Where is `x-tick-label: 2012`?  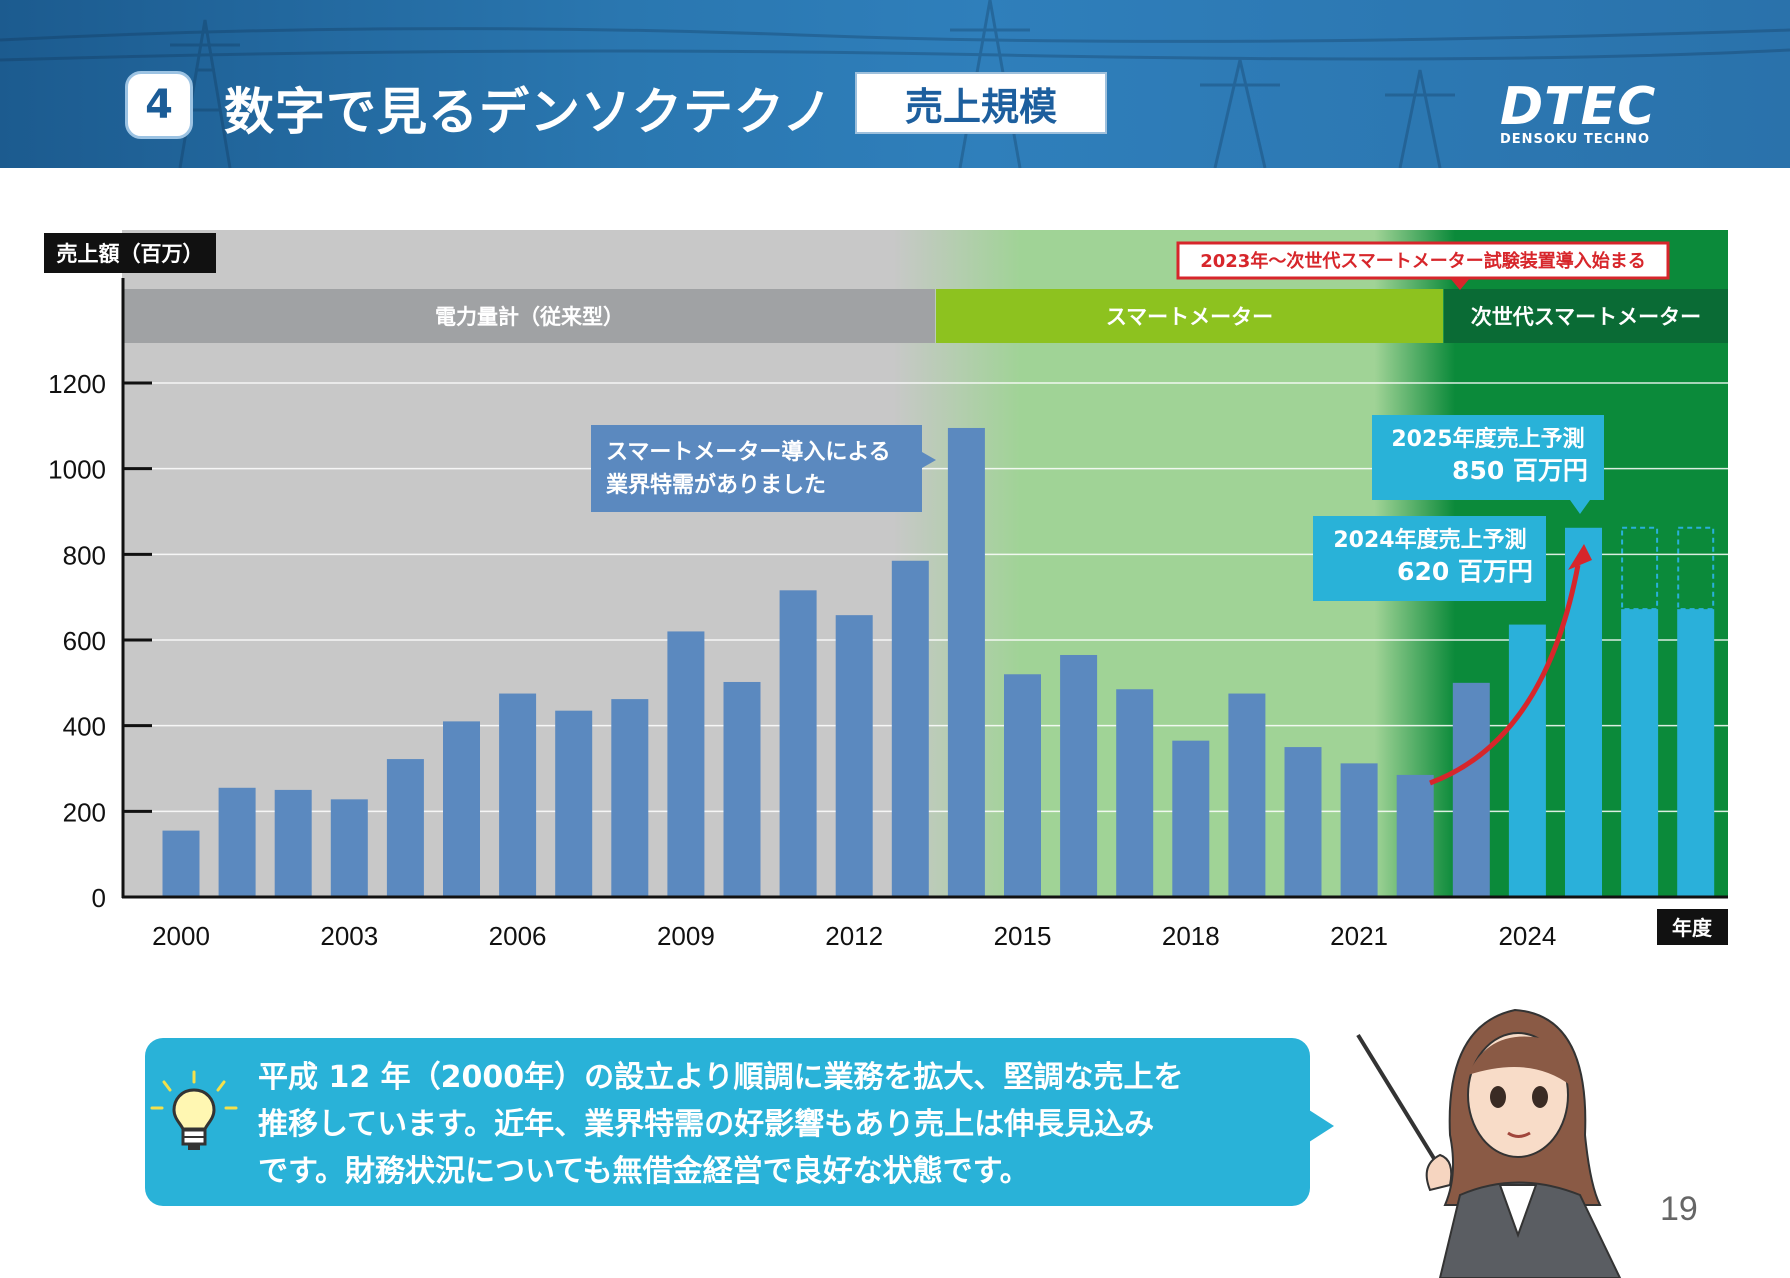
x-tick-label: 2012 is located at coordinates (854, 936).